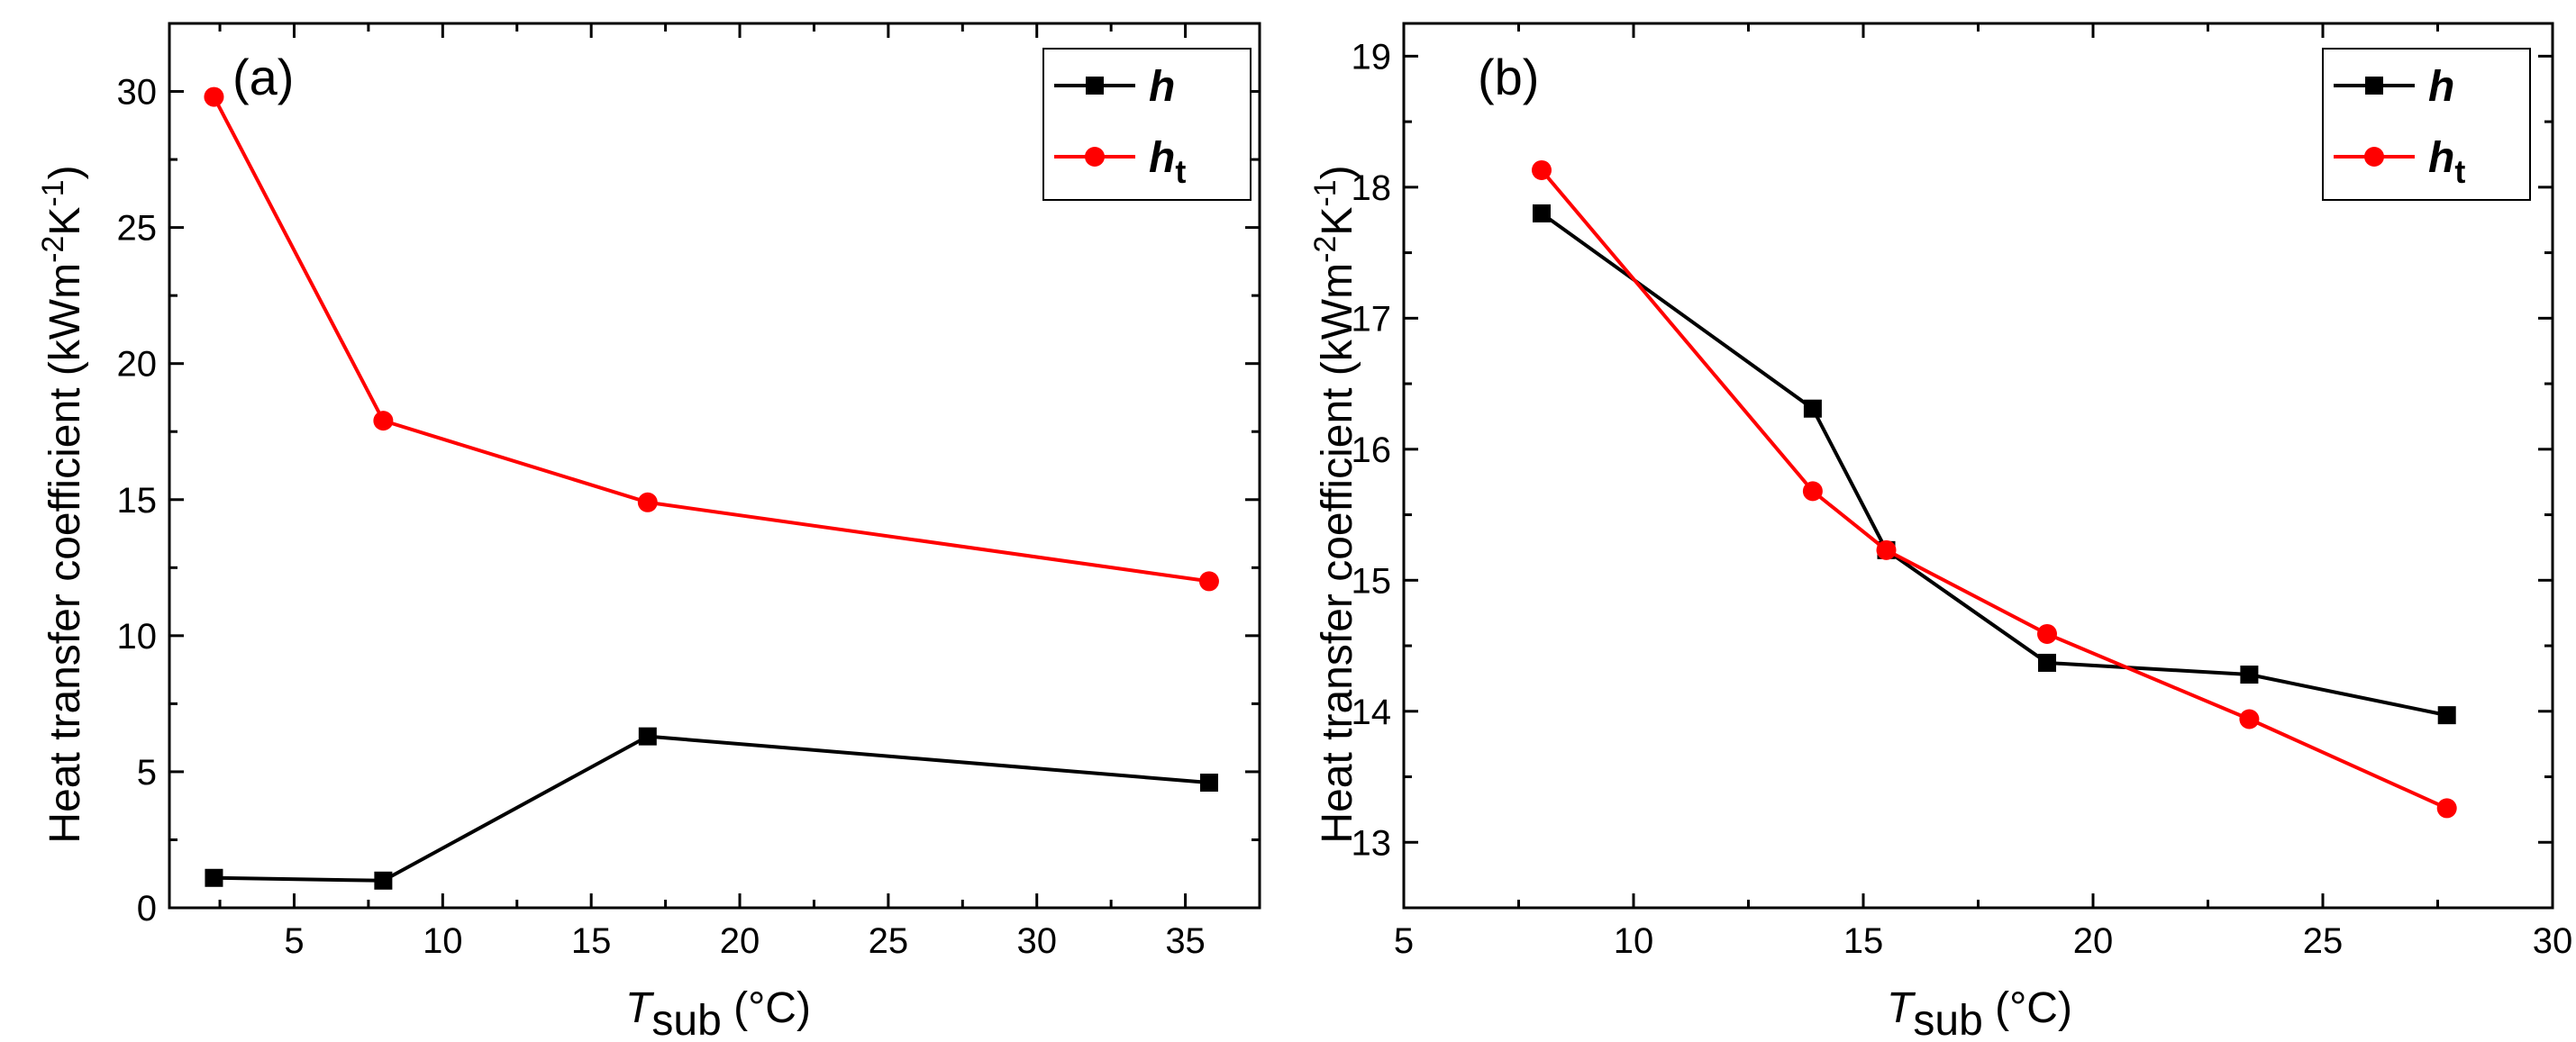 The height and width of the screenshot is (1042, 2576). I want to click on x-tick-label-a: 30, so click(1036, 941).